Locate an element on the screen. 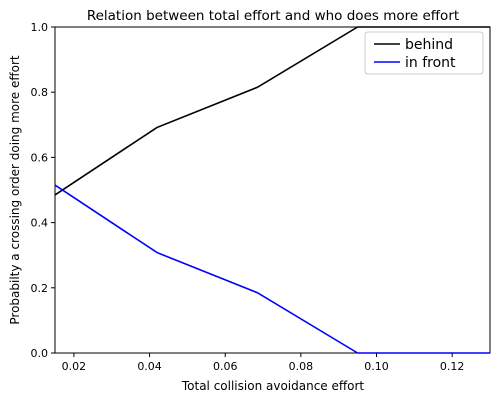  legend-label-in-front: in front is located at coordinates (430, 63).